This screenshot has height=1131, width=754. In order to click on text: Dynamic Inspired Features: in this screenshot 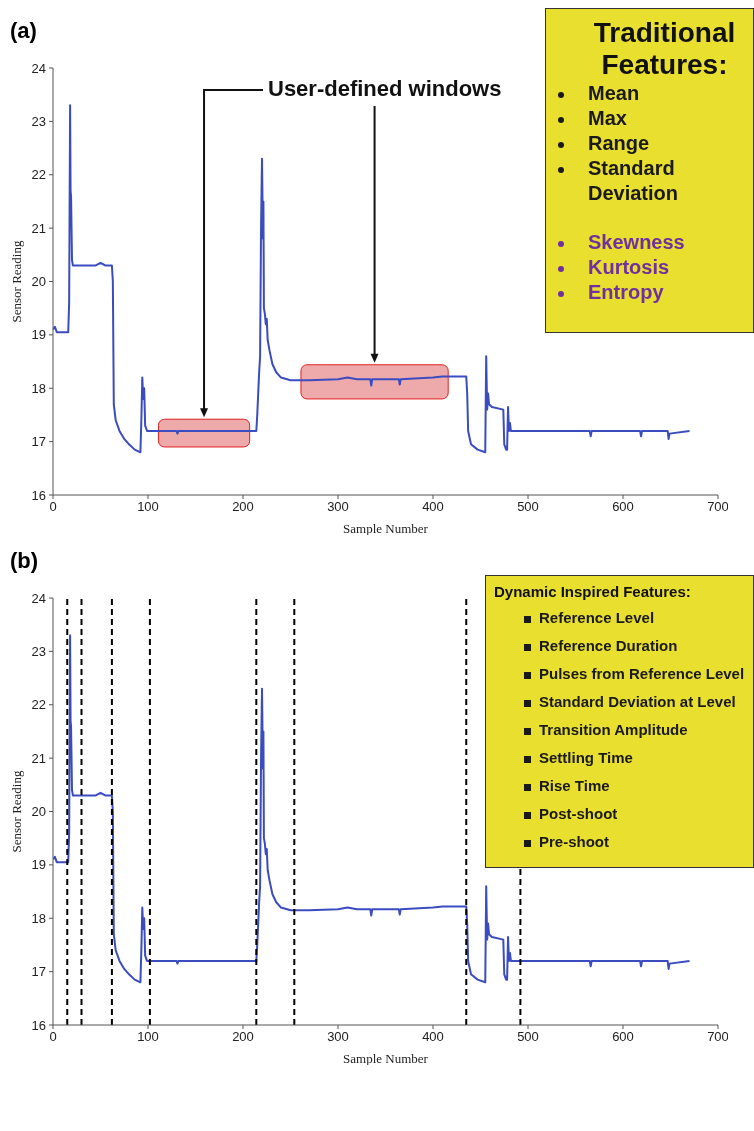, I will do `click(593, 592)`.